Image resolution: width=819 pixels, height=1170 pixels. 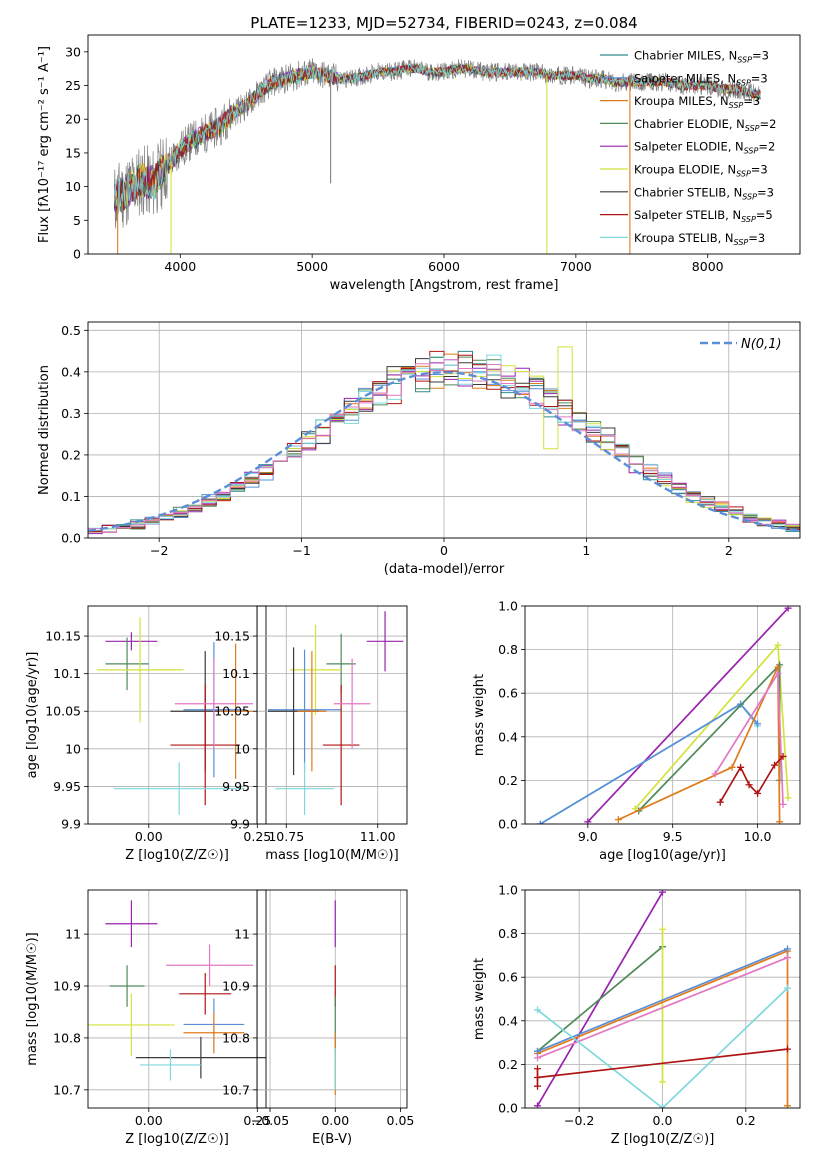 What do you see at coordinates (44, 430) in the screenshot?
I see `y-axis-label: Normed distribution` at bounding box center [44, 430].